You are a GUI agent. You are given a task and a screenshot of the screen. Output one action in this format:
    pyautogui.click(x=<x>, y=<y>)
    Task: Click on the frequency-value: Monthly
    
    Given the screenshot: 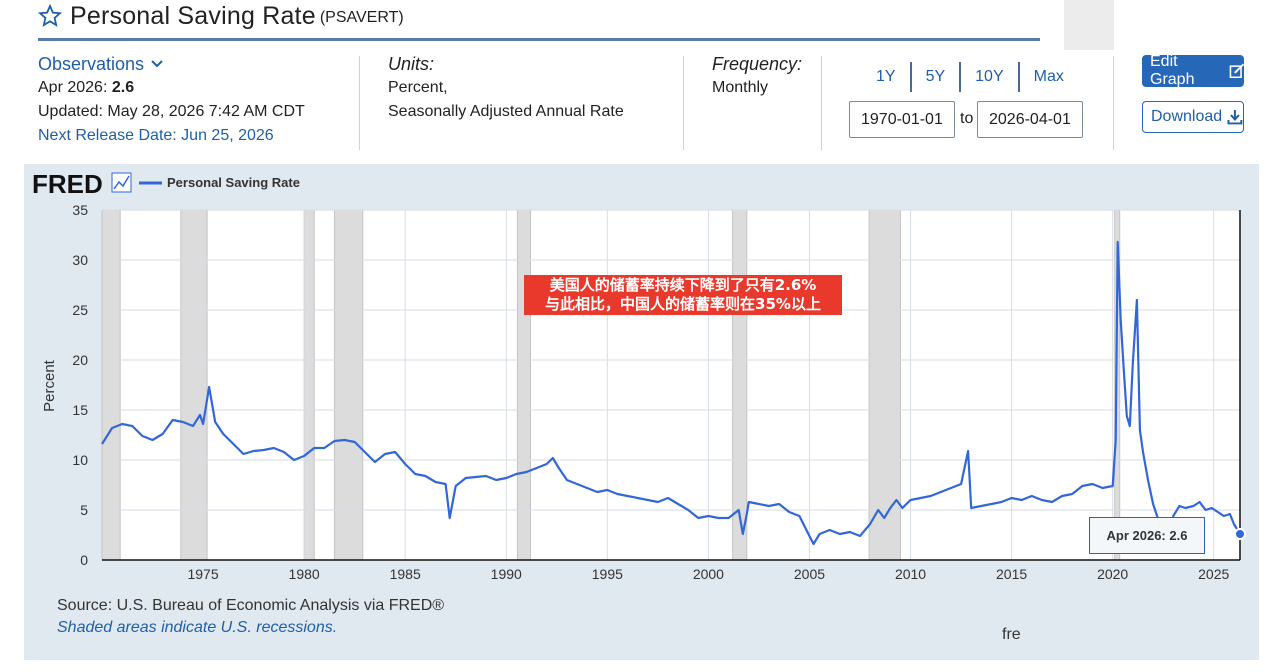 What is the action you would take?
    pyautogui.click(x=740, y=87)
    